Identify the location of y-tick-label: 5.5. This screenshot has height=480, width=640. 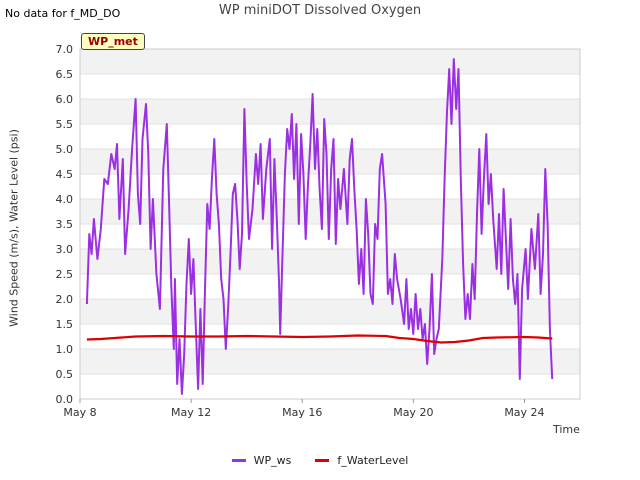
(65, 124).